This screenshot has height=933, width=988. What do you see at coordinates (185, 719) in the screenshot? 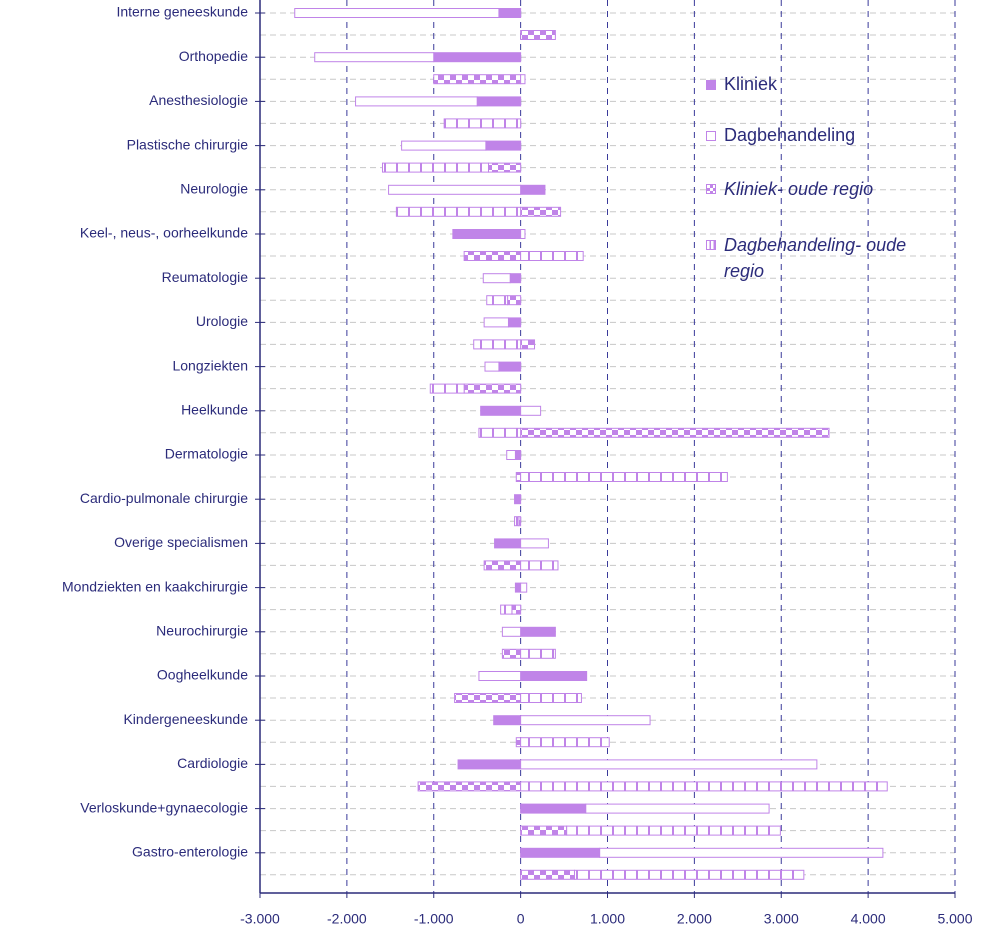
I see `y-tick-label: Kindergeneeskunde` at bounding box center [185, 719].